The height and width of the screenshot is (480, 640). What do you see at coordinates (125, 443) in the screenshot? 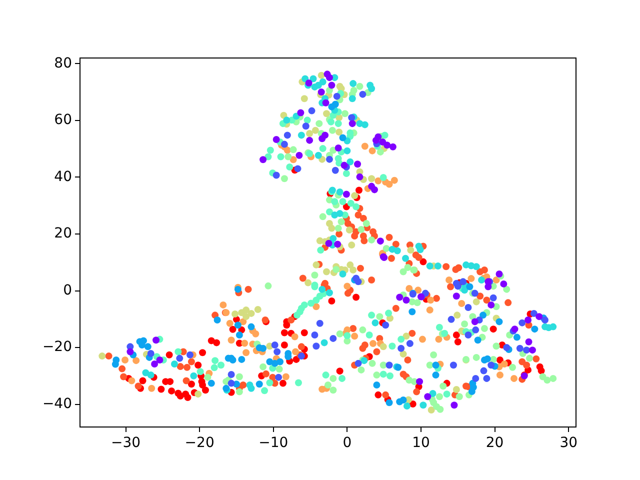
I see `x-tick-label: −30` at bounding box center [125, 443].